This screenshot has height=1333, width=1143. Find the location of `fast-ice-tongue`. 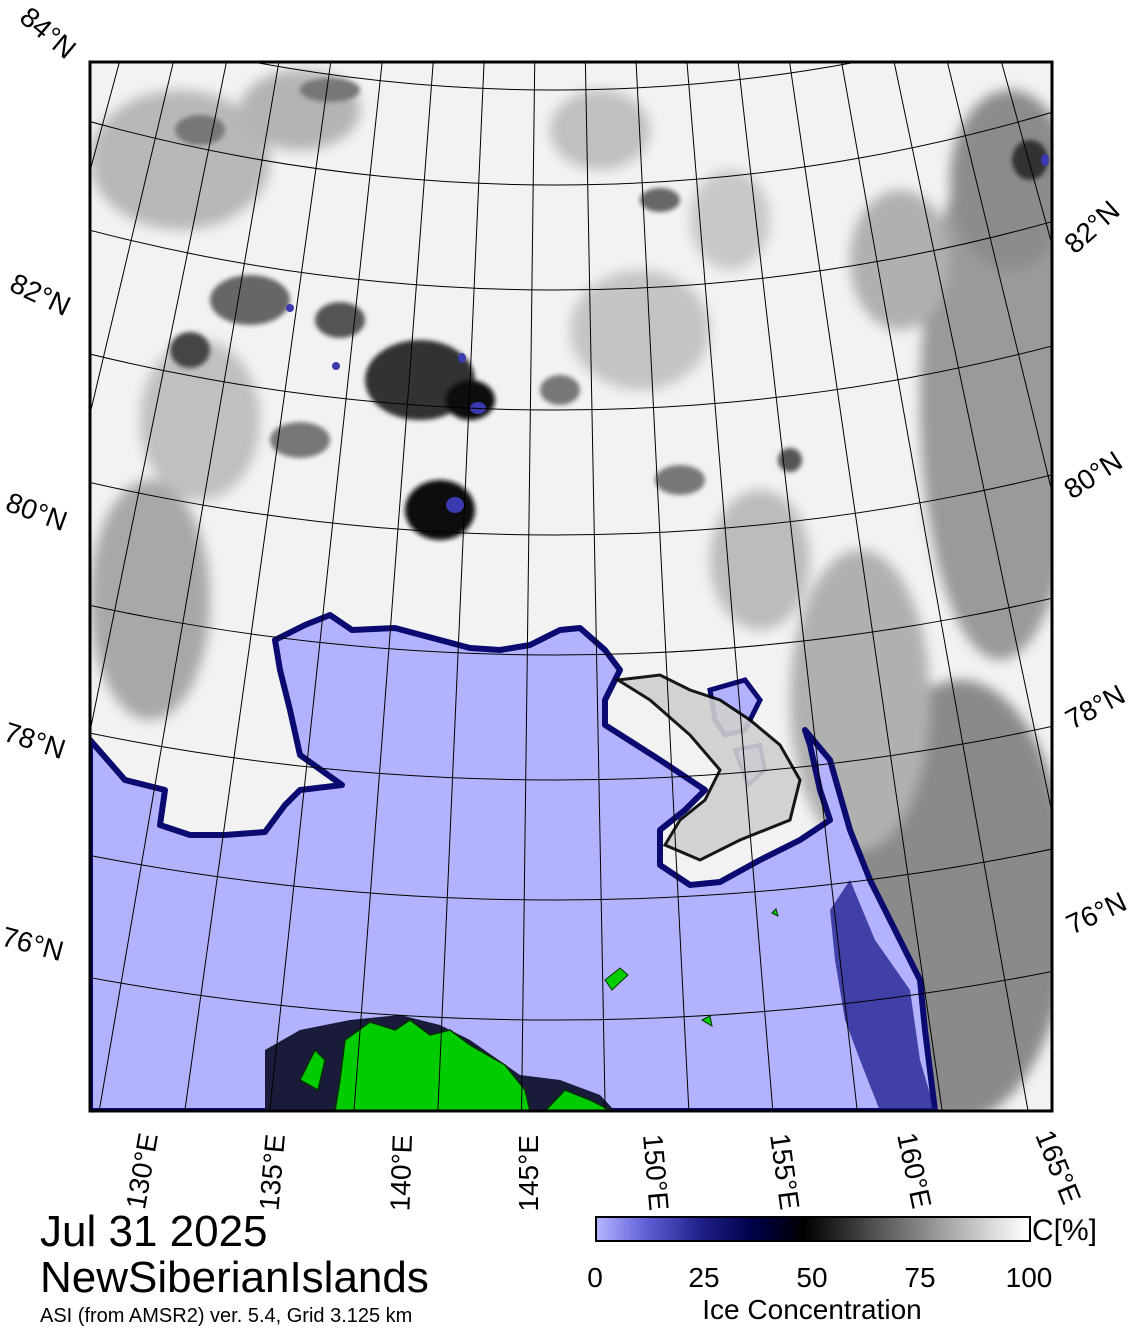

fast-ice-tongue is located at coordinates (707, 767).